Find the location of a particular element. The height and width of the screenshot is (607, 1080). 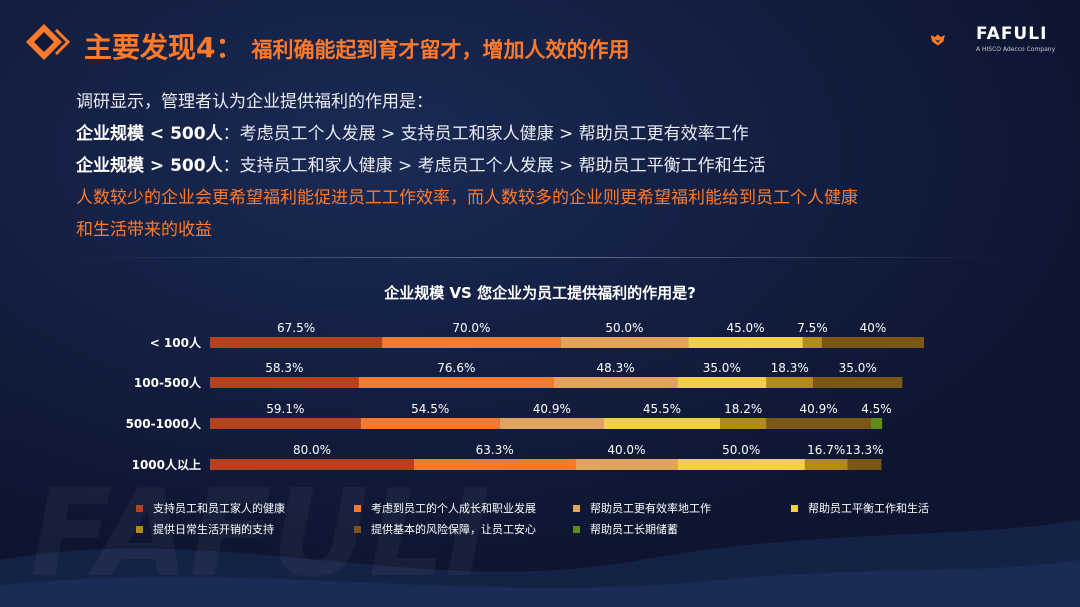

data-label: 7.5% is located at coordinates (812, 328).